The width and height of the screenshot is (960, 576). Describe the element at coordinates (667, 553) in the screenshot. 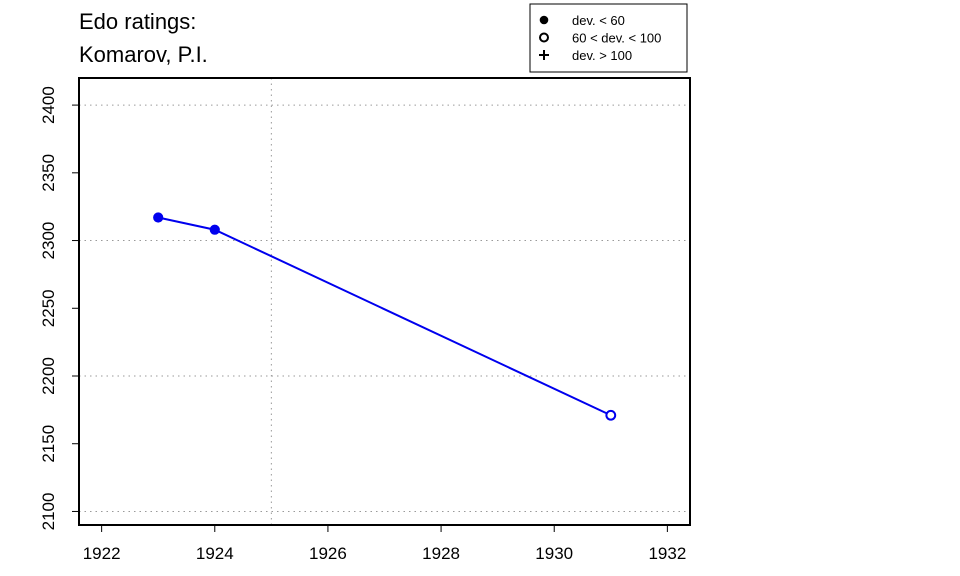

I see `x-tick-label: 1932` at that location.